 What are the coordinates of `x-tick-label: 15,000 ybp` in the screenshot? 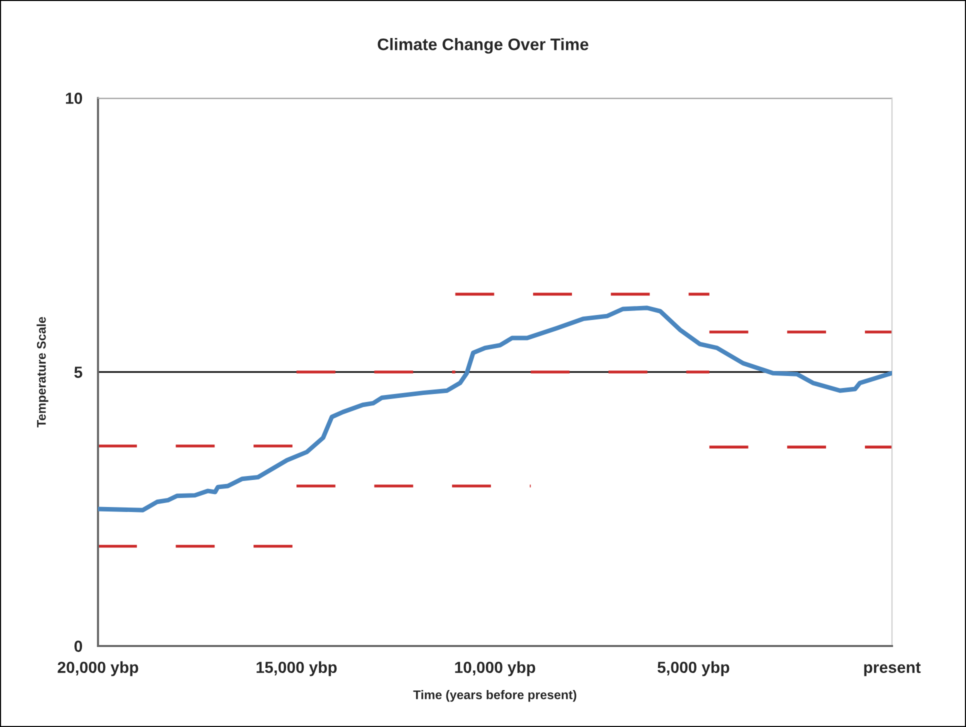 It's located at (296, 668).